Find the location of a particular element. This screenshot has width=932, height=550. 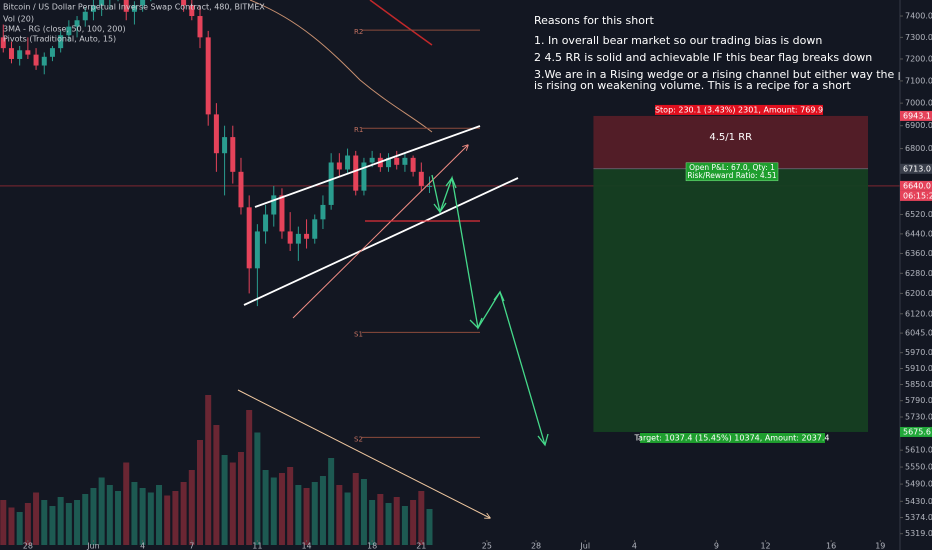

price-tag-label: 6640.0 is located at coordinates (917, 185).